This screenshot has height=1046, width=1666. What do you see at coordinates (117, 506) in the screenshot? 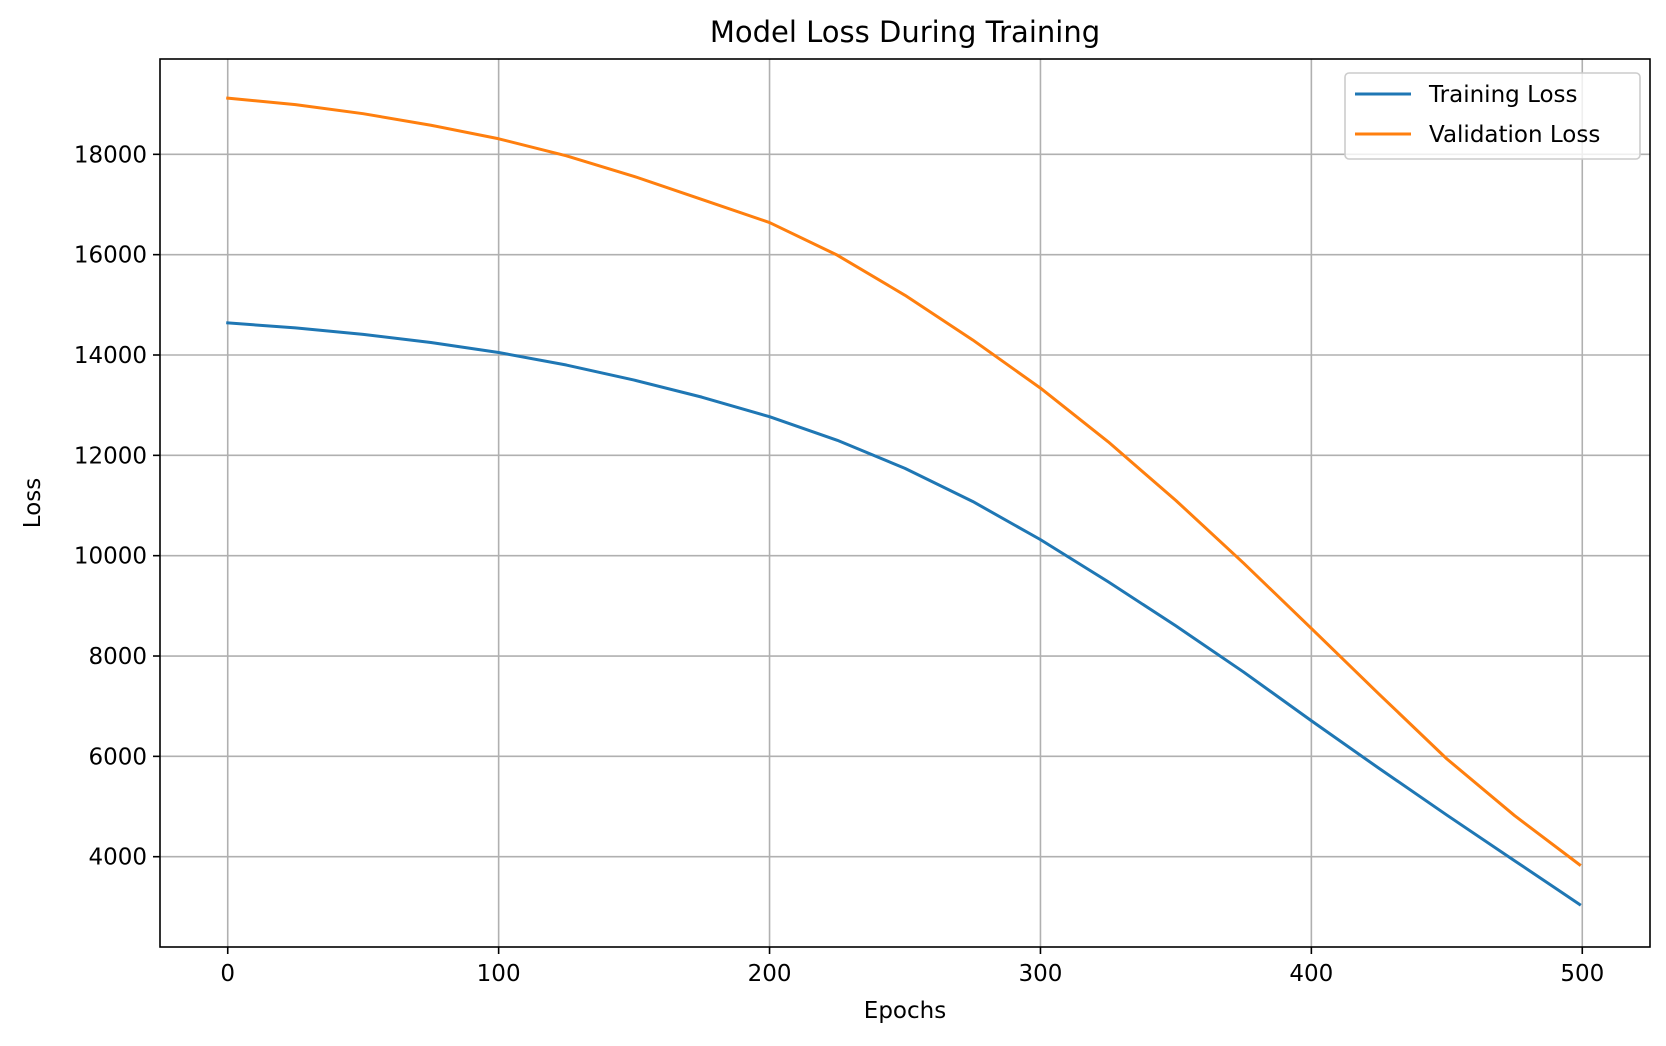
I see `y-axis: 4000 6000 8000 10000 12000 14000 16000 18000` at bounding box center [117, 506].